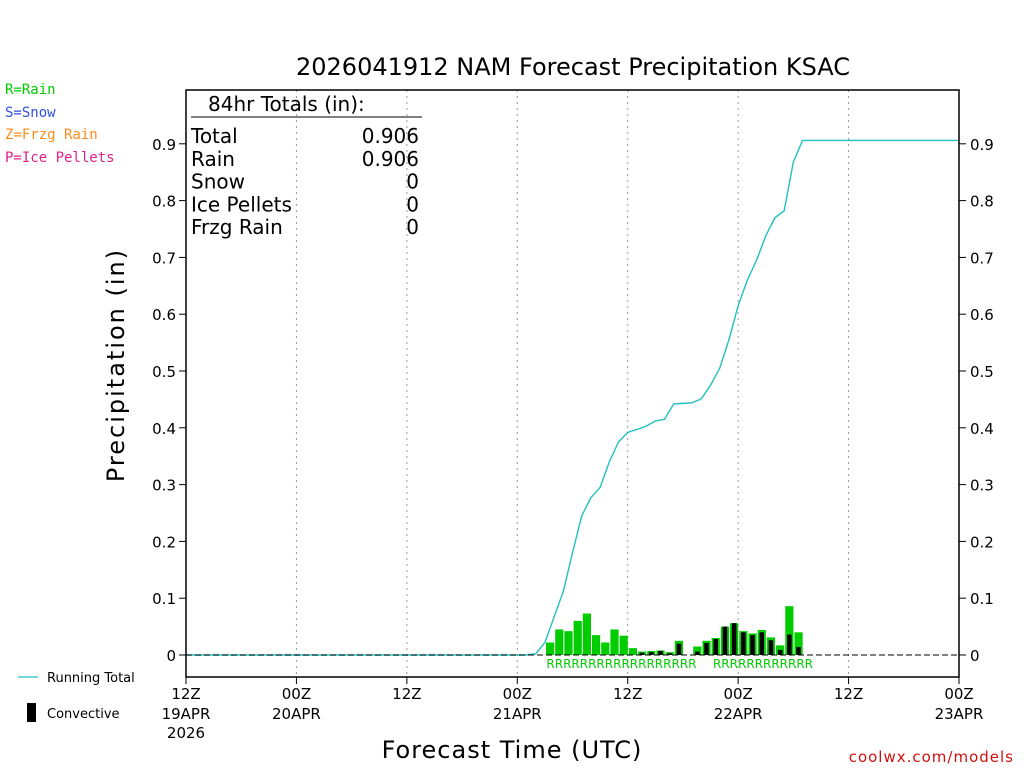 This screenshot has width=1024, height=768. What do you see at coordinates (982, 599) in the screenshot?
I see `y-tick-label-right-1: 0.1` at bounding box center [982, 599].